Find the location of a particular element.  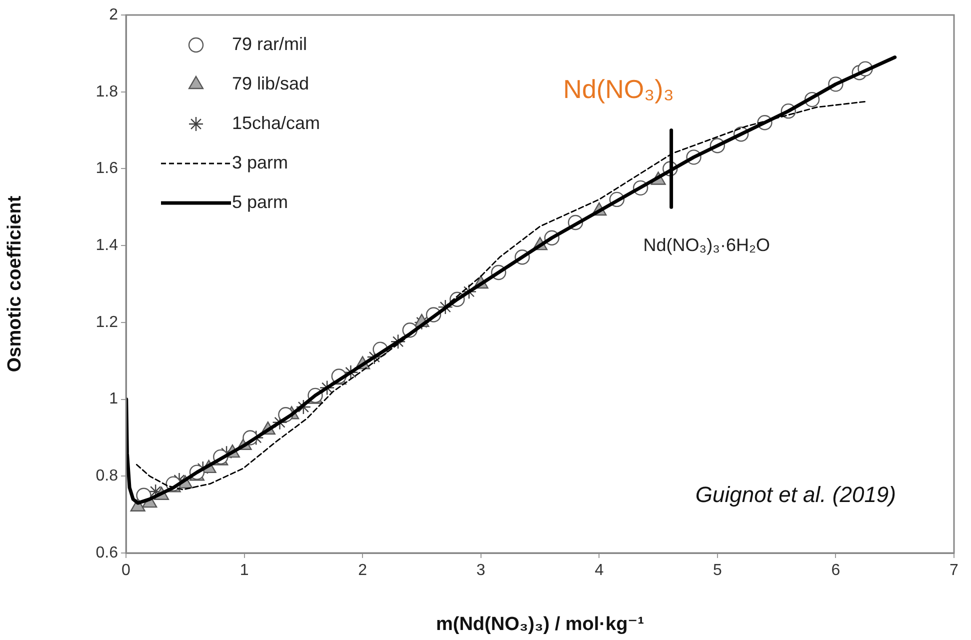

y-tick-label: 1 is located at coordinates (113, 399).